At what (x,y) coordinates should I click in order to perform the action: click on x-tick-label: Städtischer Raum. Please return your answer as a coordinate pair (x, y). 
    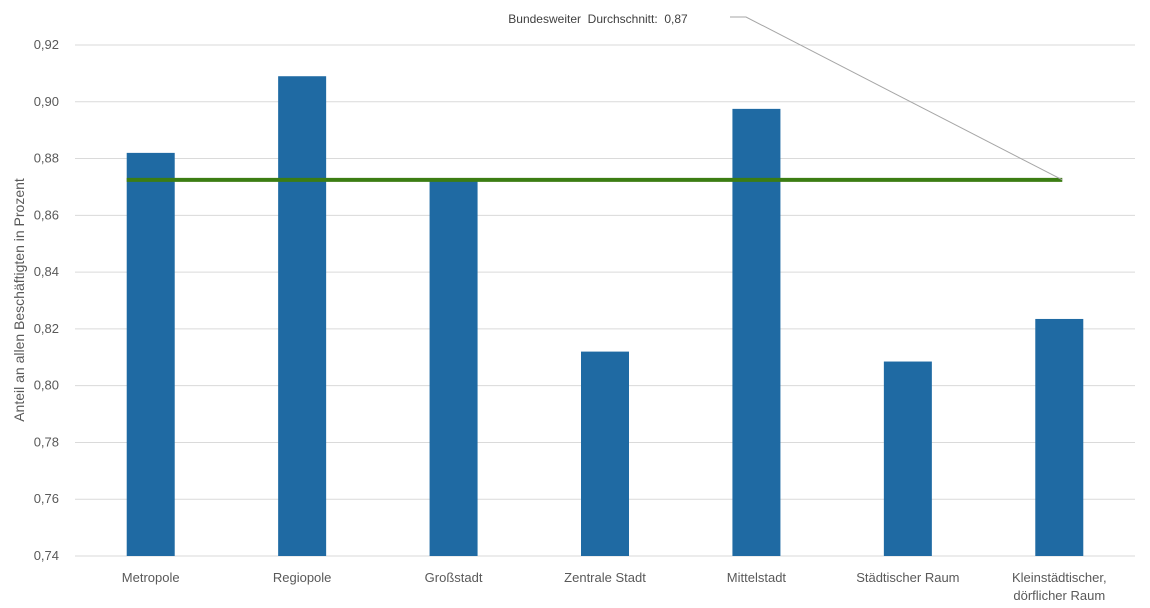
    Looking at the image, I should click on (907, 577).